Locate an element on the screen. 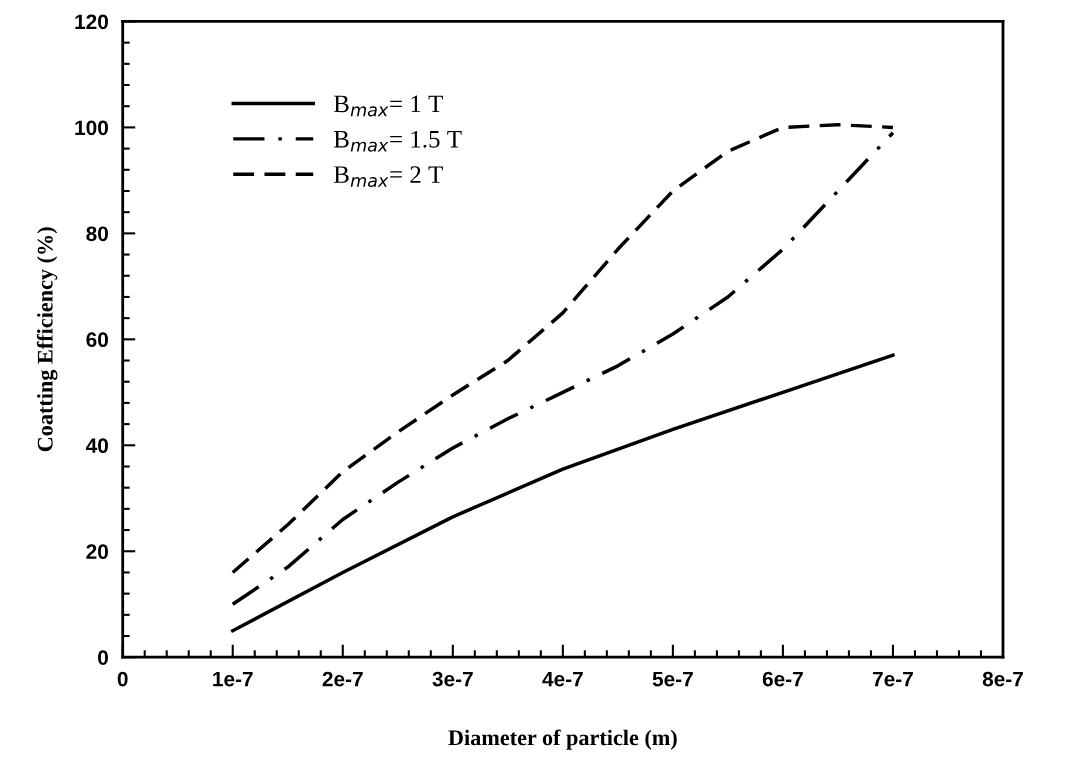  y-tick-label: 60 is located at coordinates (97, 340).